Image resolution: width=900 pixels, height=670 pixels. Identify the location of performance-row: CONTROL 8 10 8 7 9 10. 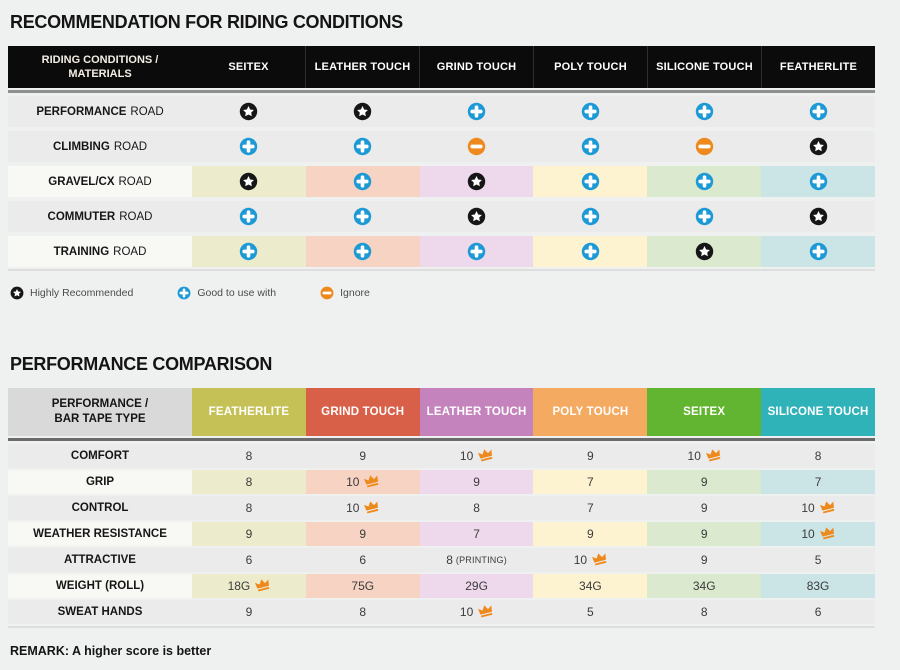
(441, 508).